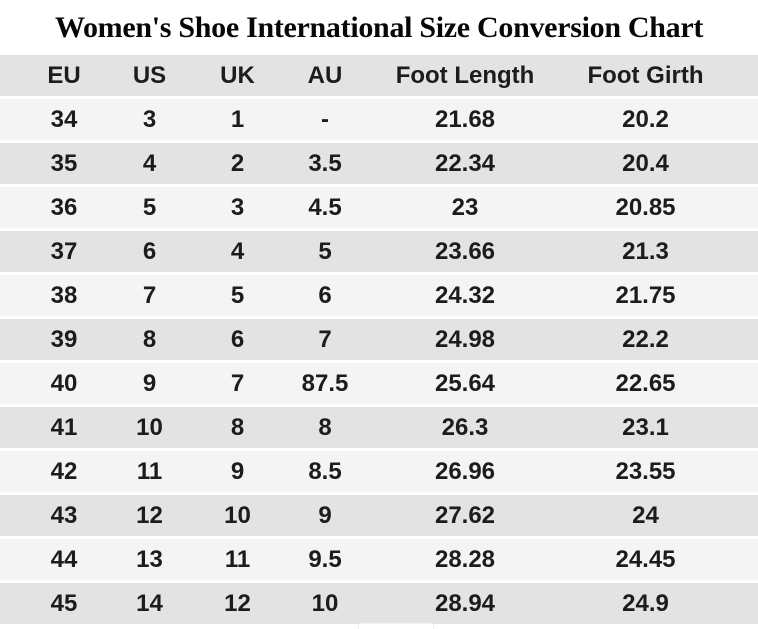  I want to click on table-cell: 22.2, so click(645, 339).